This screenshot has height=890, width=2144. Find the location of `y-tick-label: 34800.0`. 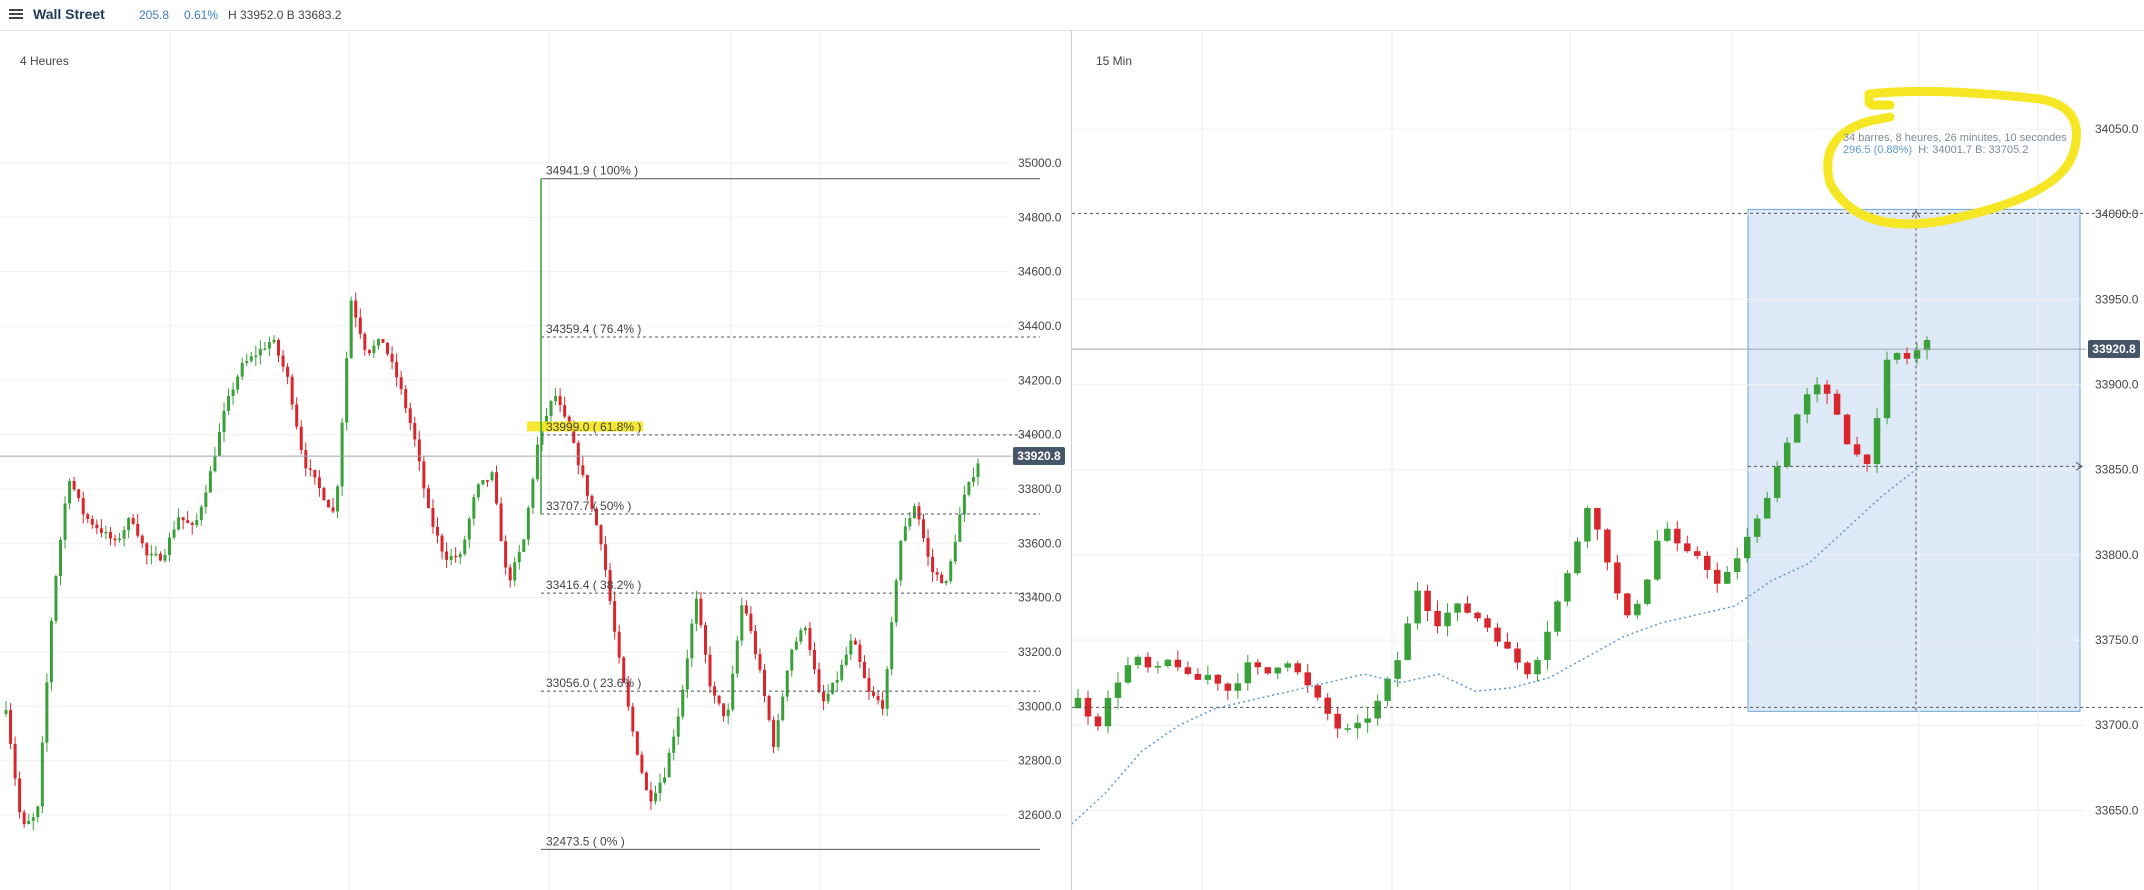

y-tick-label: 34800.0 is located at coordinates (1040, 217).